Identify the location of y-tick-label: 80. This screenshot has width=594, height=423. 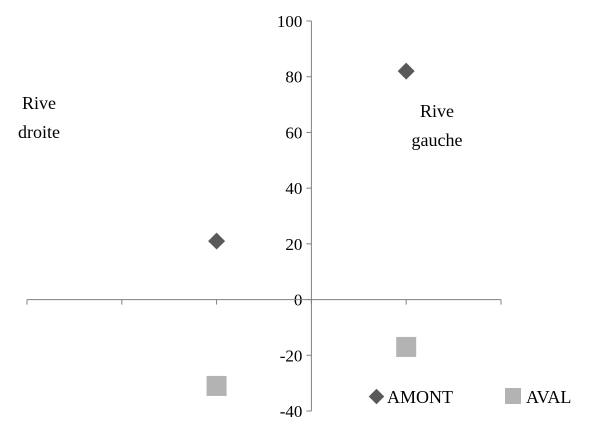
(293, 77).